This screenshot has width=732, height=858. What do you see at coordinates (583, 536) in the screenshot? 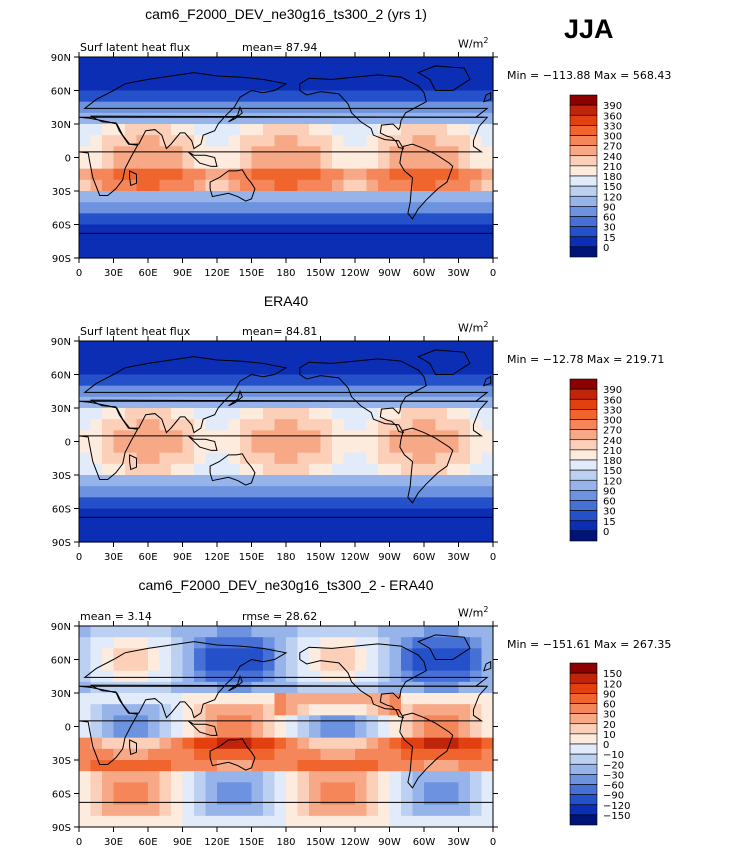
I see `colorbar-box` at bounding box center [583, 536].